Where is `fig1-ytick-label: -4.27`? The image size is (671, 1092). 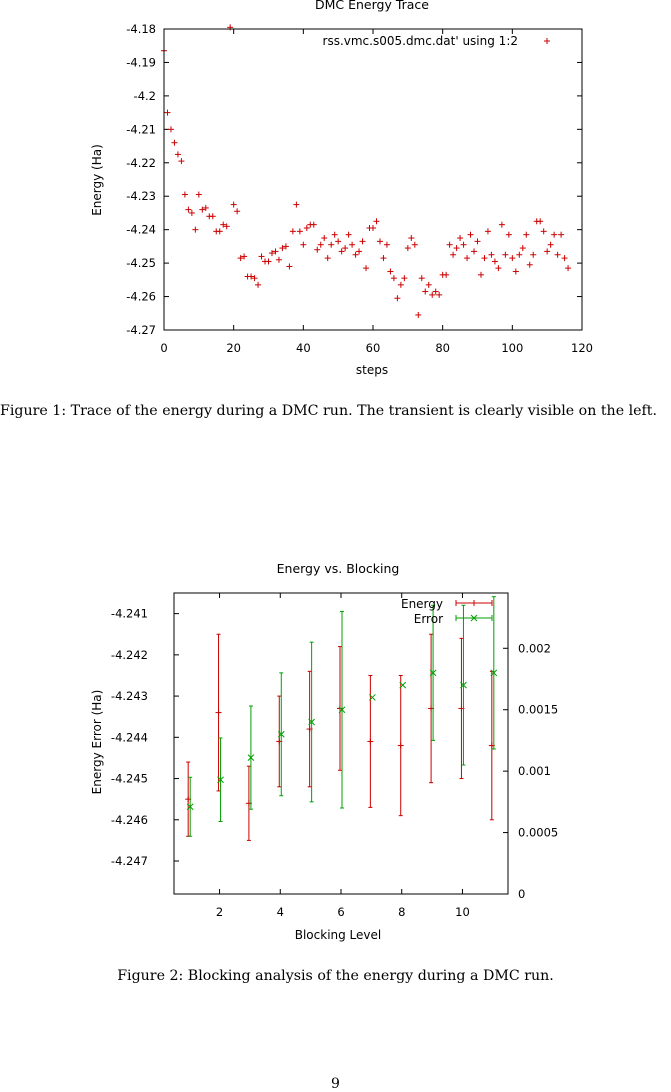 fig1-ytick-label: -4.27 is located at coordinates (141, 330).